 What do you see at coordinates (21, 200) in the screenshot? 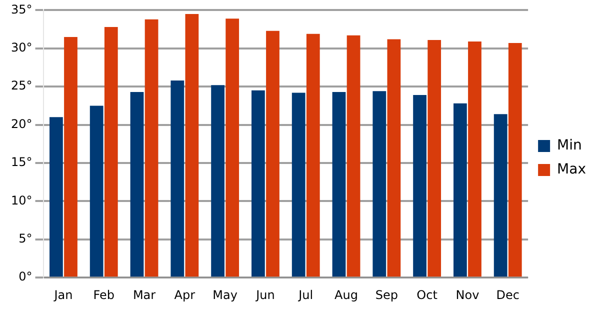
I see `y-tick-label: 10°` at bounding box center [21, 200].